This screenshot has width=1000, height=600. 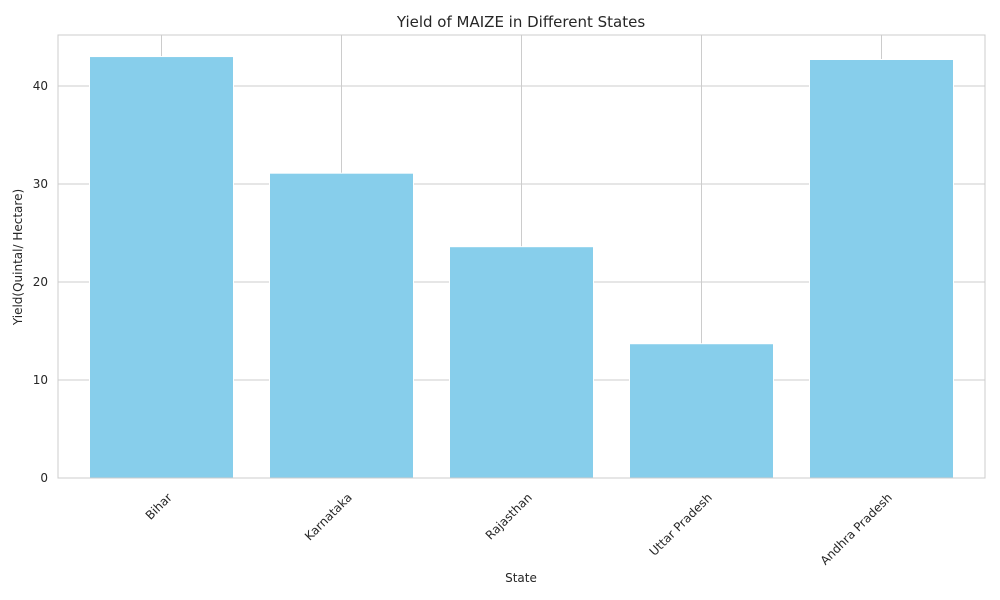 I want to click on y-tick-label: 40, so click(x=40, y=86).